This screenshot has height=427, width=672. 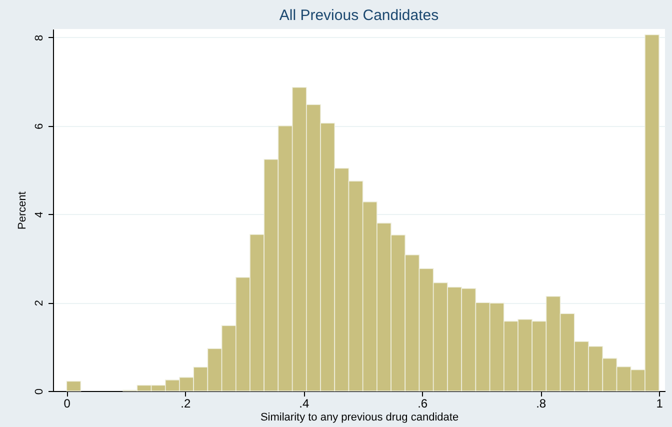 I want to click on x-axis-title: Similarity to any previous drug candidate, so click(x=359, y=418).